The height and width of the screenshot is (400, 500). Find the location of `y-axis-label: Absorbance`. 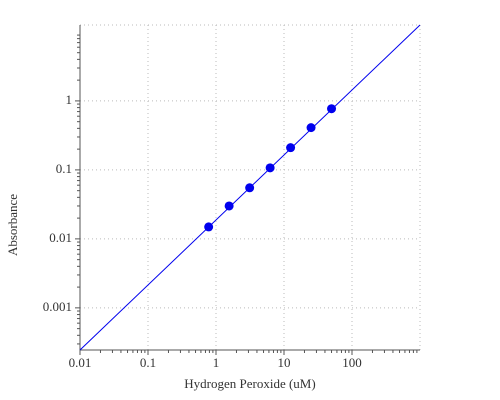

y-axis-label: Absorbance is located at coordinates (12, 225).